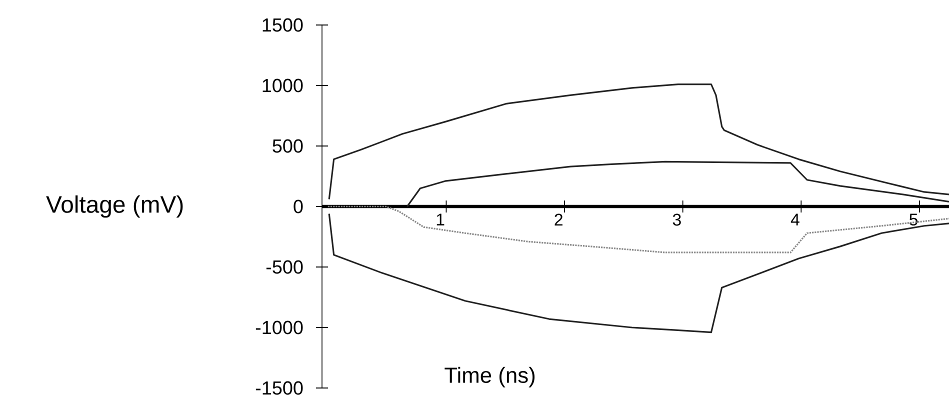 Image resolution: width=949 pixels, height=405 pixels. Describe the element at coordinates (114, 206) in the screenshot. I see `y-axis-title: Voltage (mV)` at that location.